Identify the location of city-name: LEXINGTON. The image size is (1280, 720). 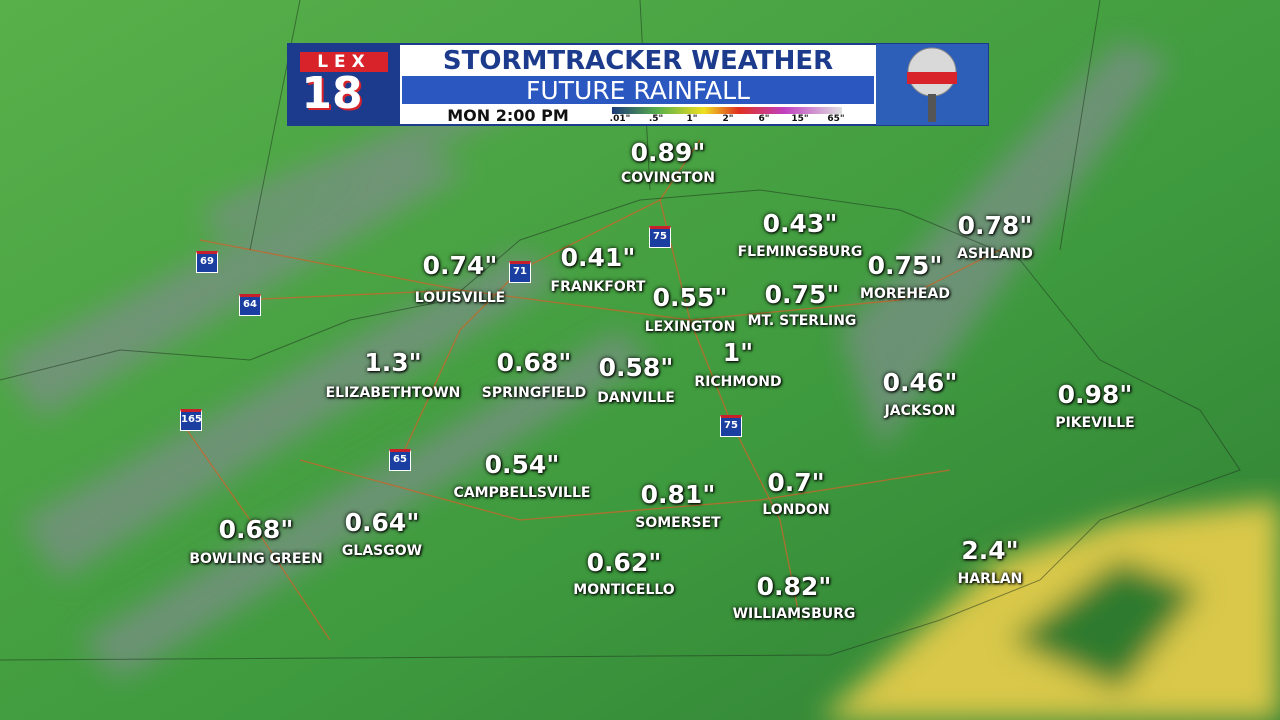
(690, 327).